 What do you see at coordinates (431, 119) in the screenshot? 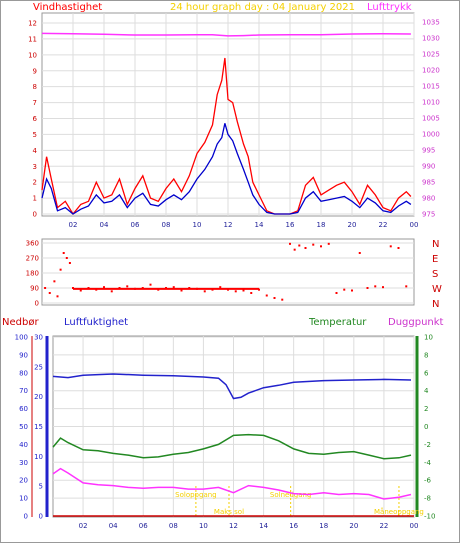
I see `pressure-tick-label: 1005` at bounding box center [431, 119].